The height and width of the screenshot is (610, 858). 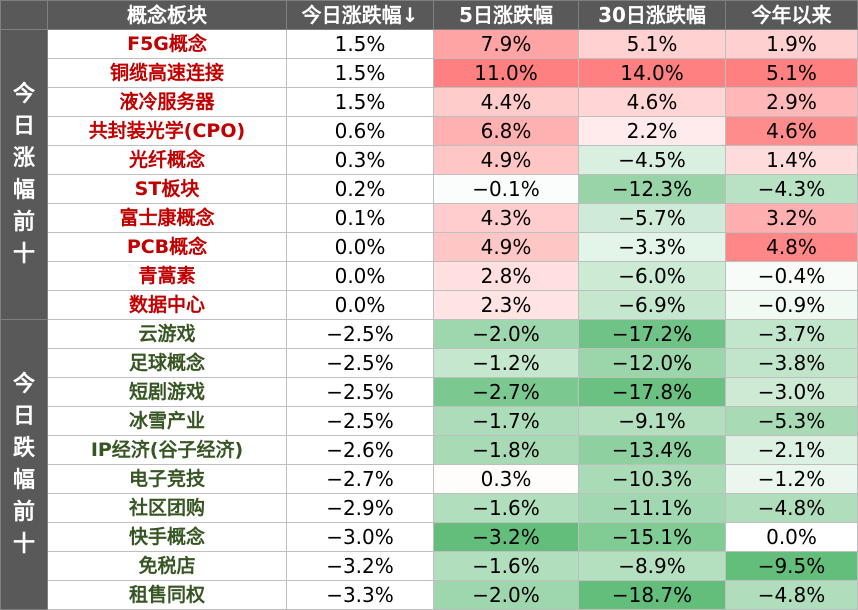 I want to click on cell-ytd: 5.1%, so click(x=791, y=73).